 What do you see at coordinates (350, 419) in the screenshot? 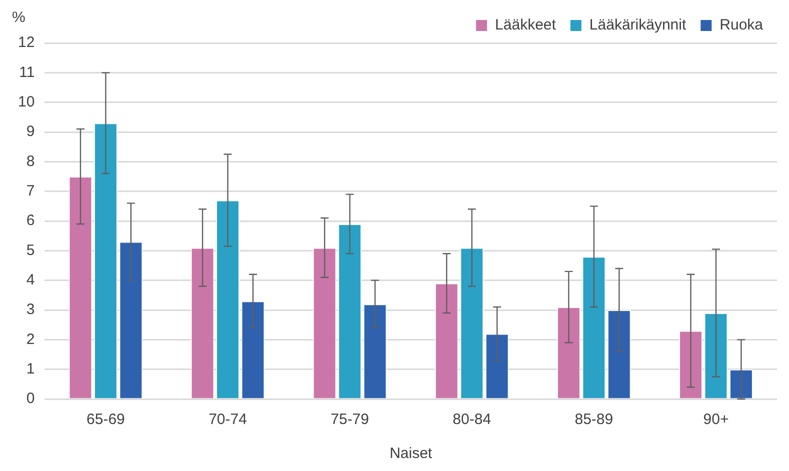
I see `x-tick-label: 75-79` at bounding box center [350, 419].